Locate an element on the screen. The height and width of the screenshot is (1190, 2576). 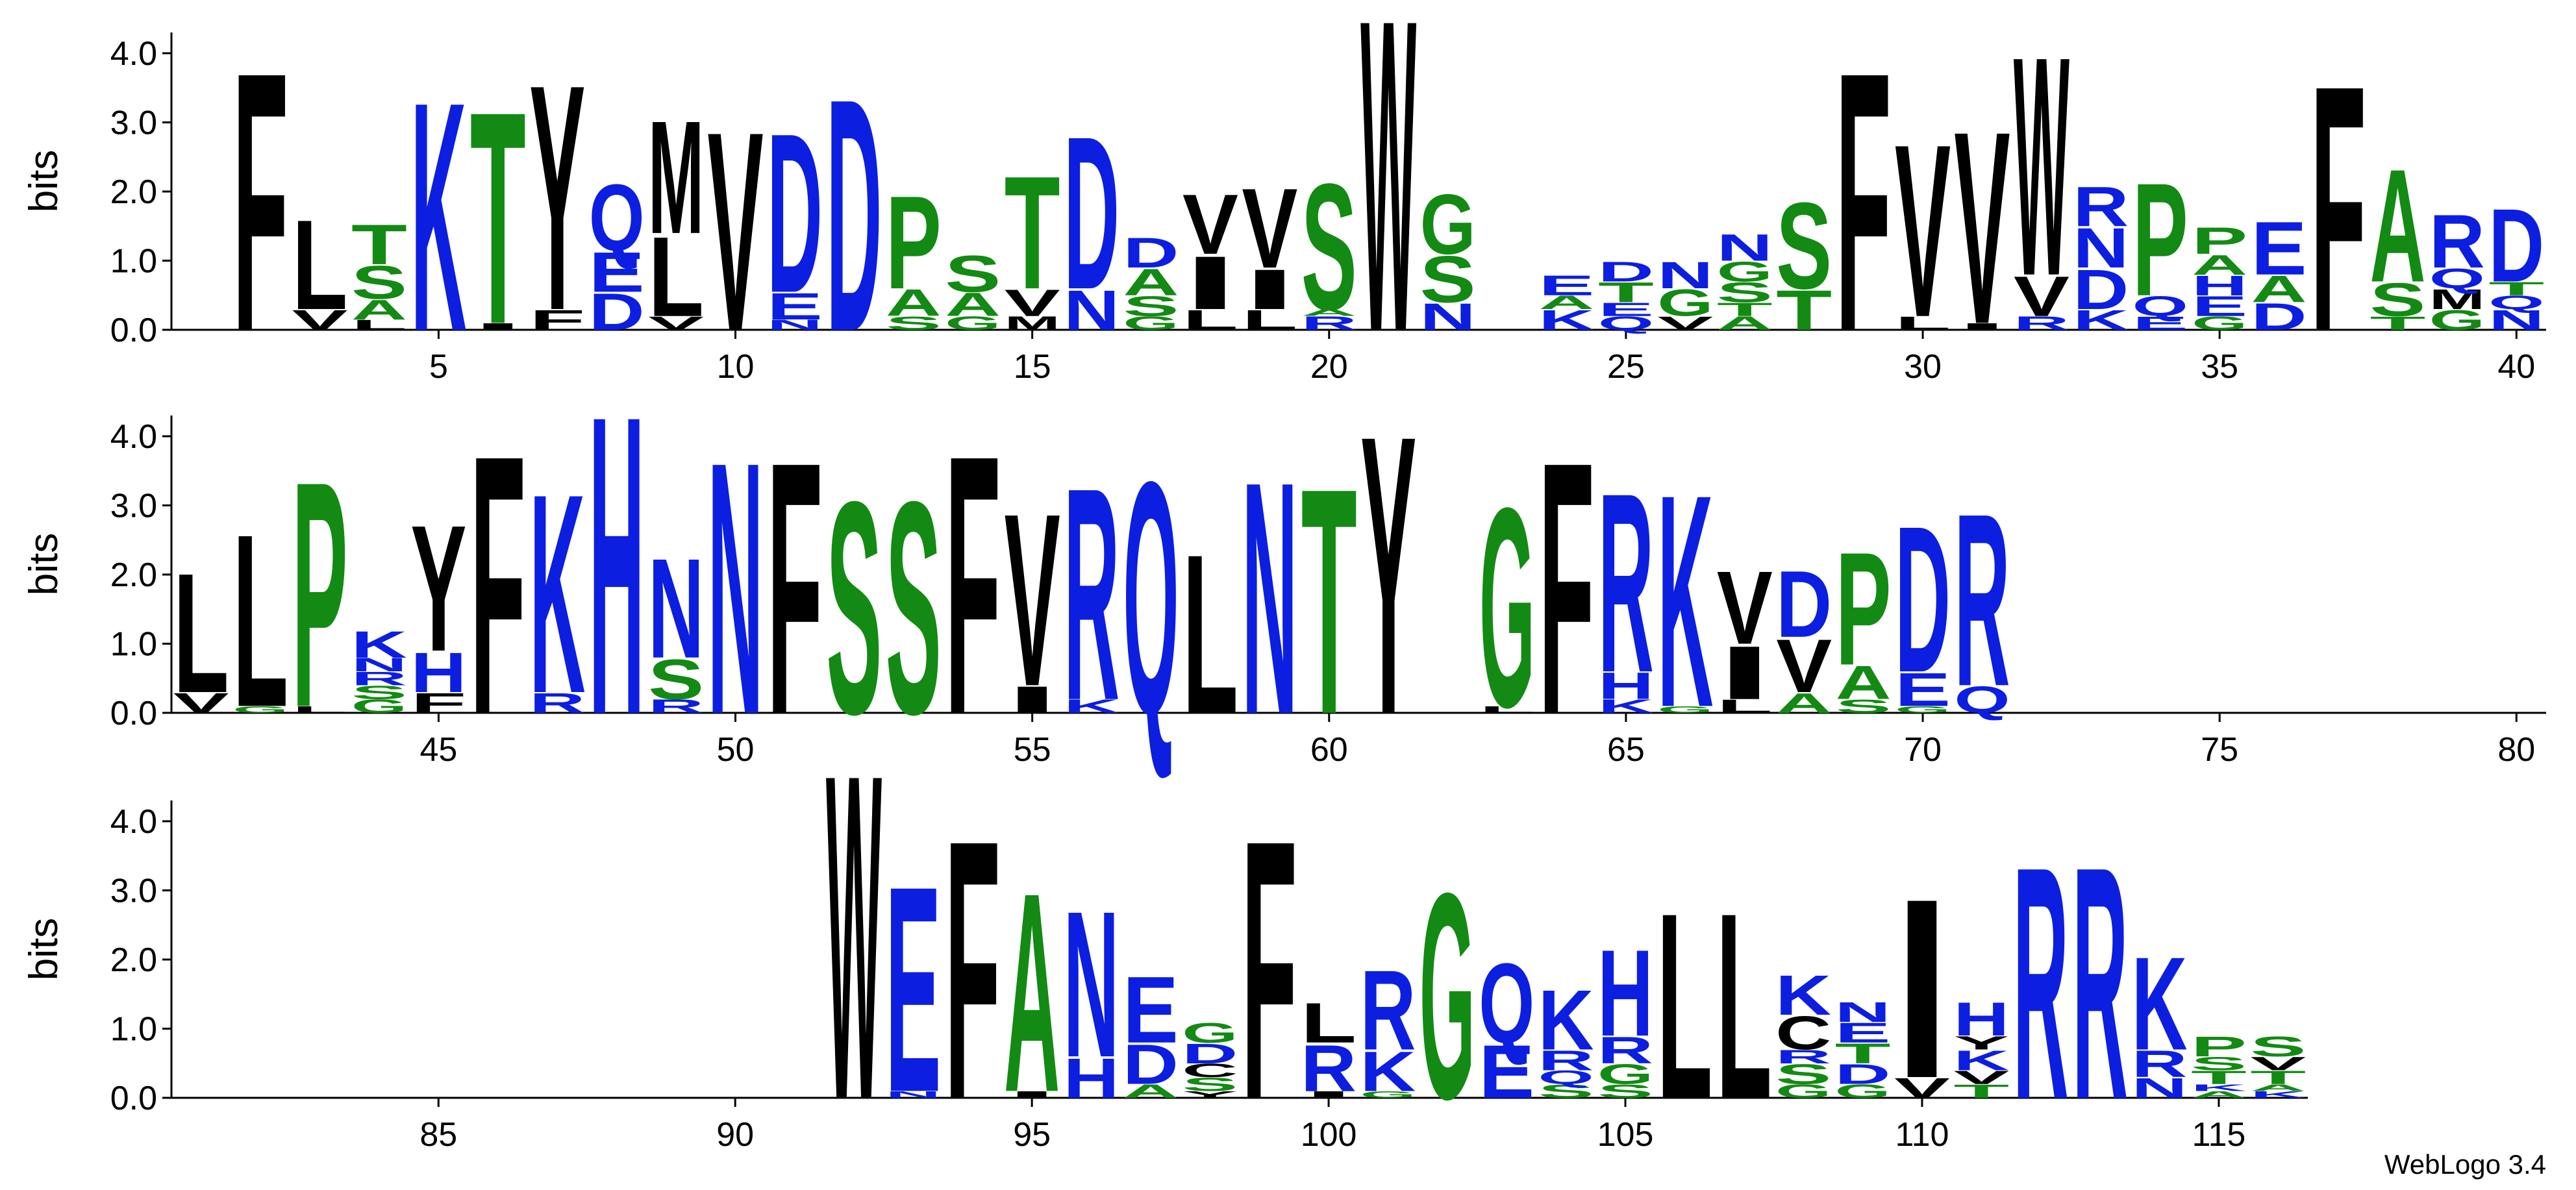
x-tick-label: 15 is located at coordinates (1032, 367).